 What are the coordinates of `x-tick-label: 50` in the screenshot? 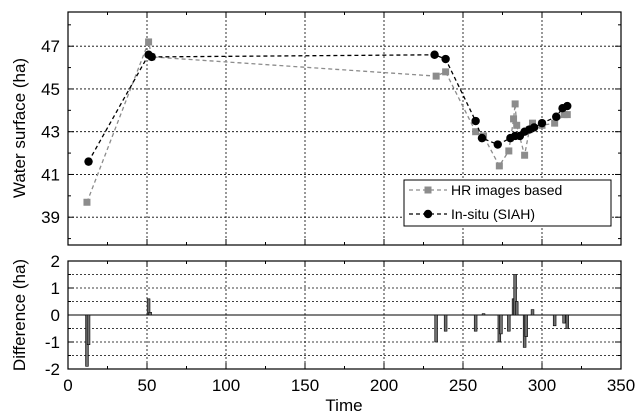 It's located at (147, 385).